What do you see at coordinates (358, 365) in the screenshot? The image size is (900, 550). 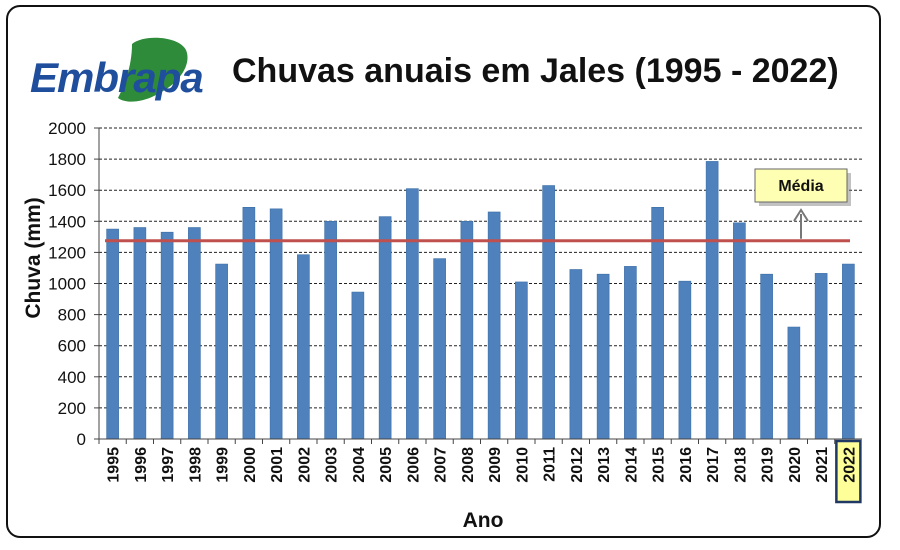 I see `bar-2004` at bounding box center [358, 365].